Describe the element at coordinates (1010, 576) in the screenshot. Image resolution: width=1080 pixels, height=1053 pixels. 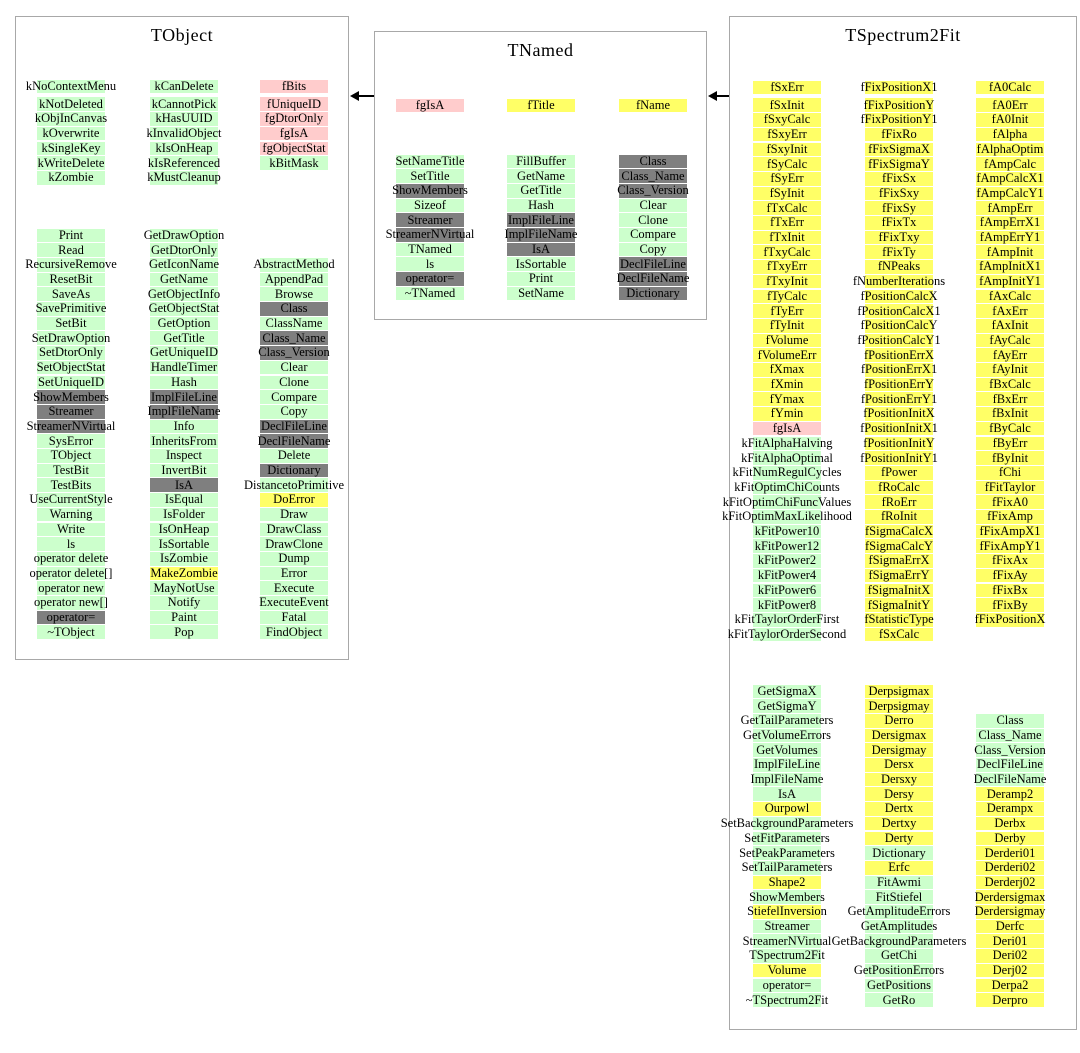
I see `data-member-fFixAy: fFixAy` at that location.